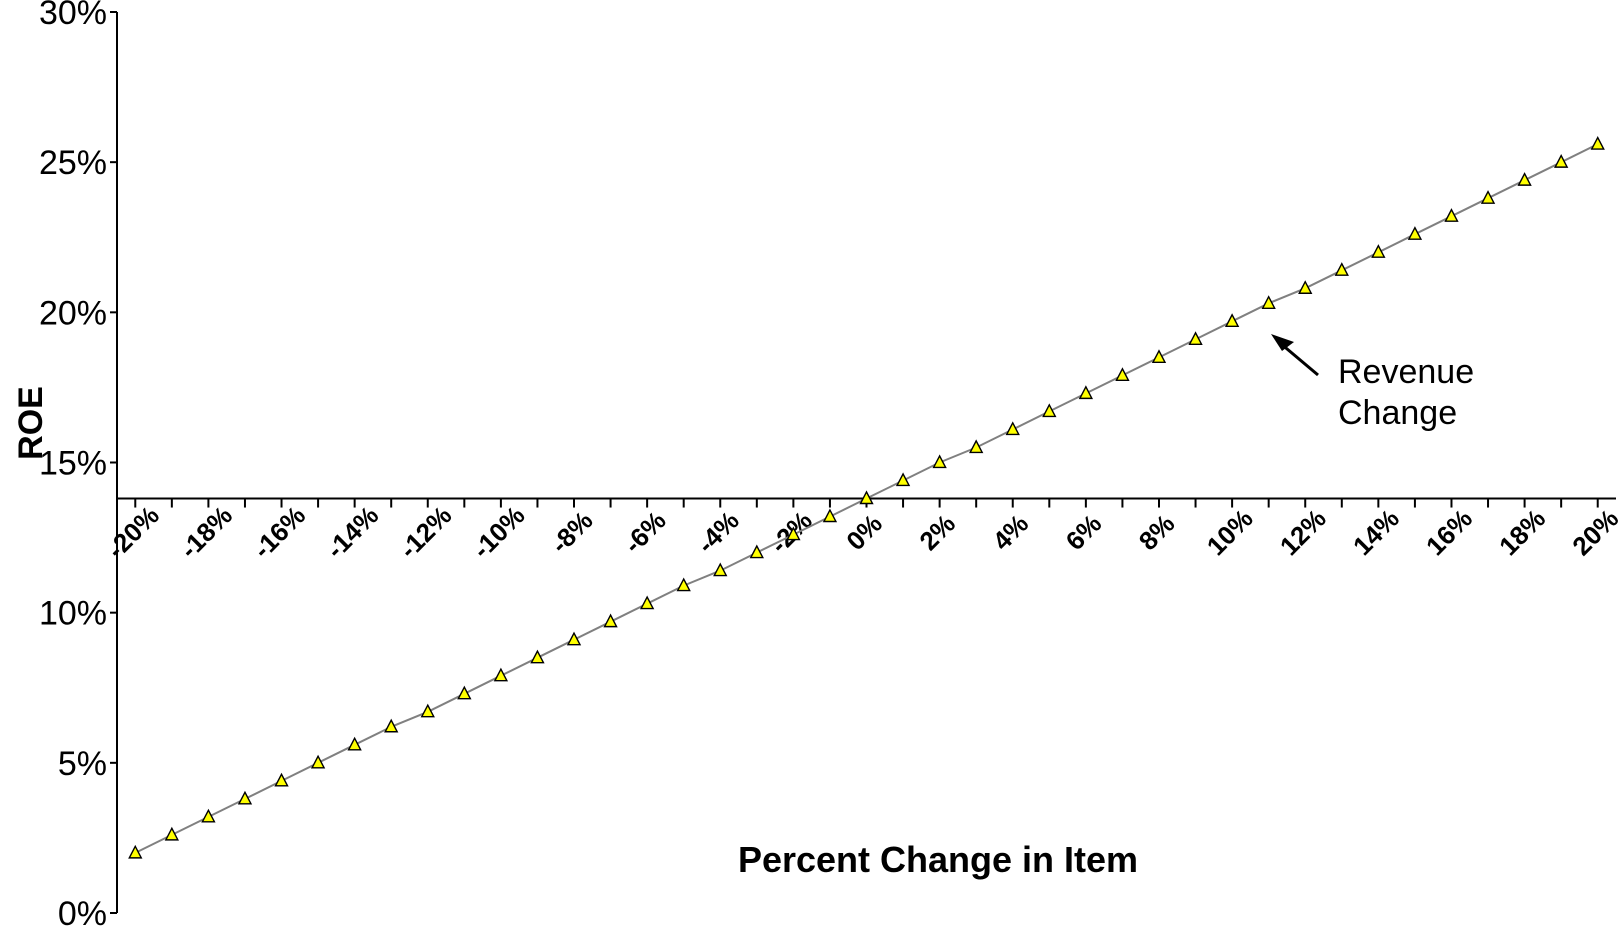 The width and height of the screenshot is (1619, 943). Describe the element at coordinates (1592, 532) in the screenshot. I see `x-tick-label: 20%` at that location.